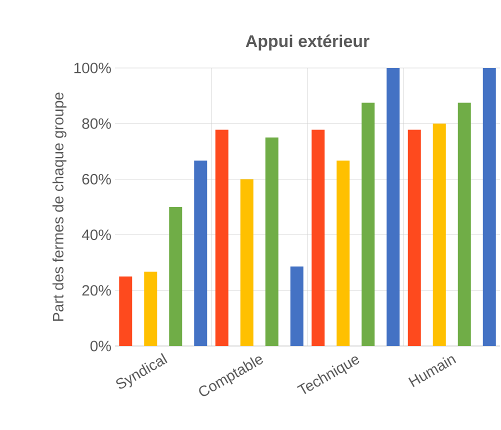 The height and width of the screenshot is (430, 501). I want to click on chart-title: Appui extérieur, so click(308, 42).